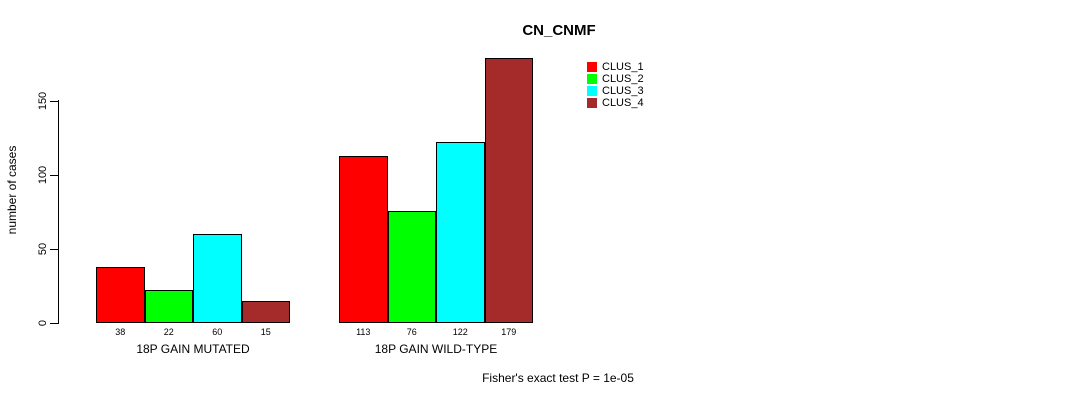 This screenshot has width=1090, height=400. I want to click on bar-value-label: 38, so click(120, 332).